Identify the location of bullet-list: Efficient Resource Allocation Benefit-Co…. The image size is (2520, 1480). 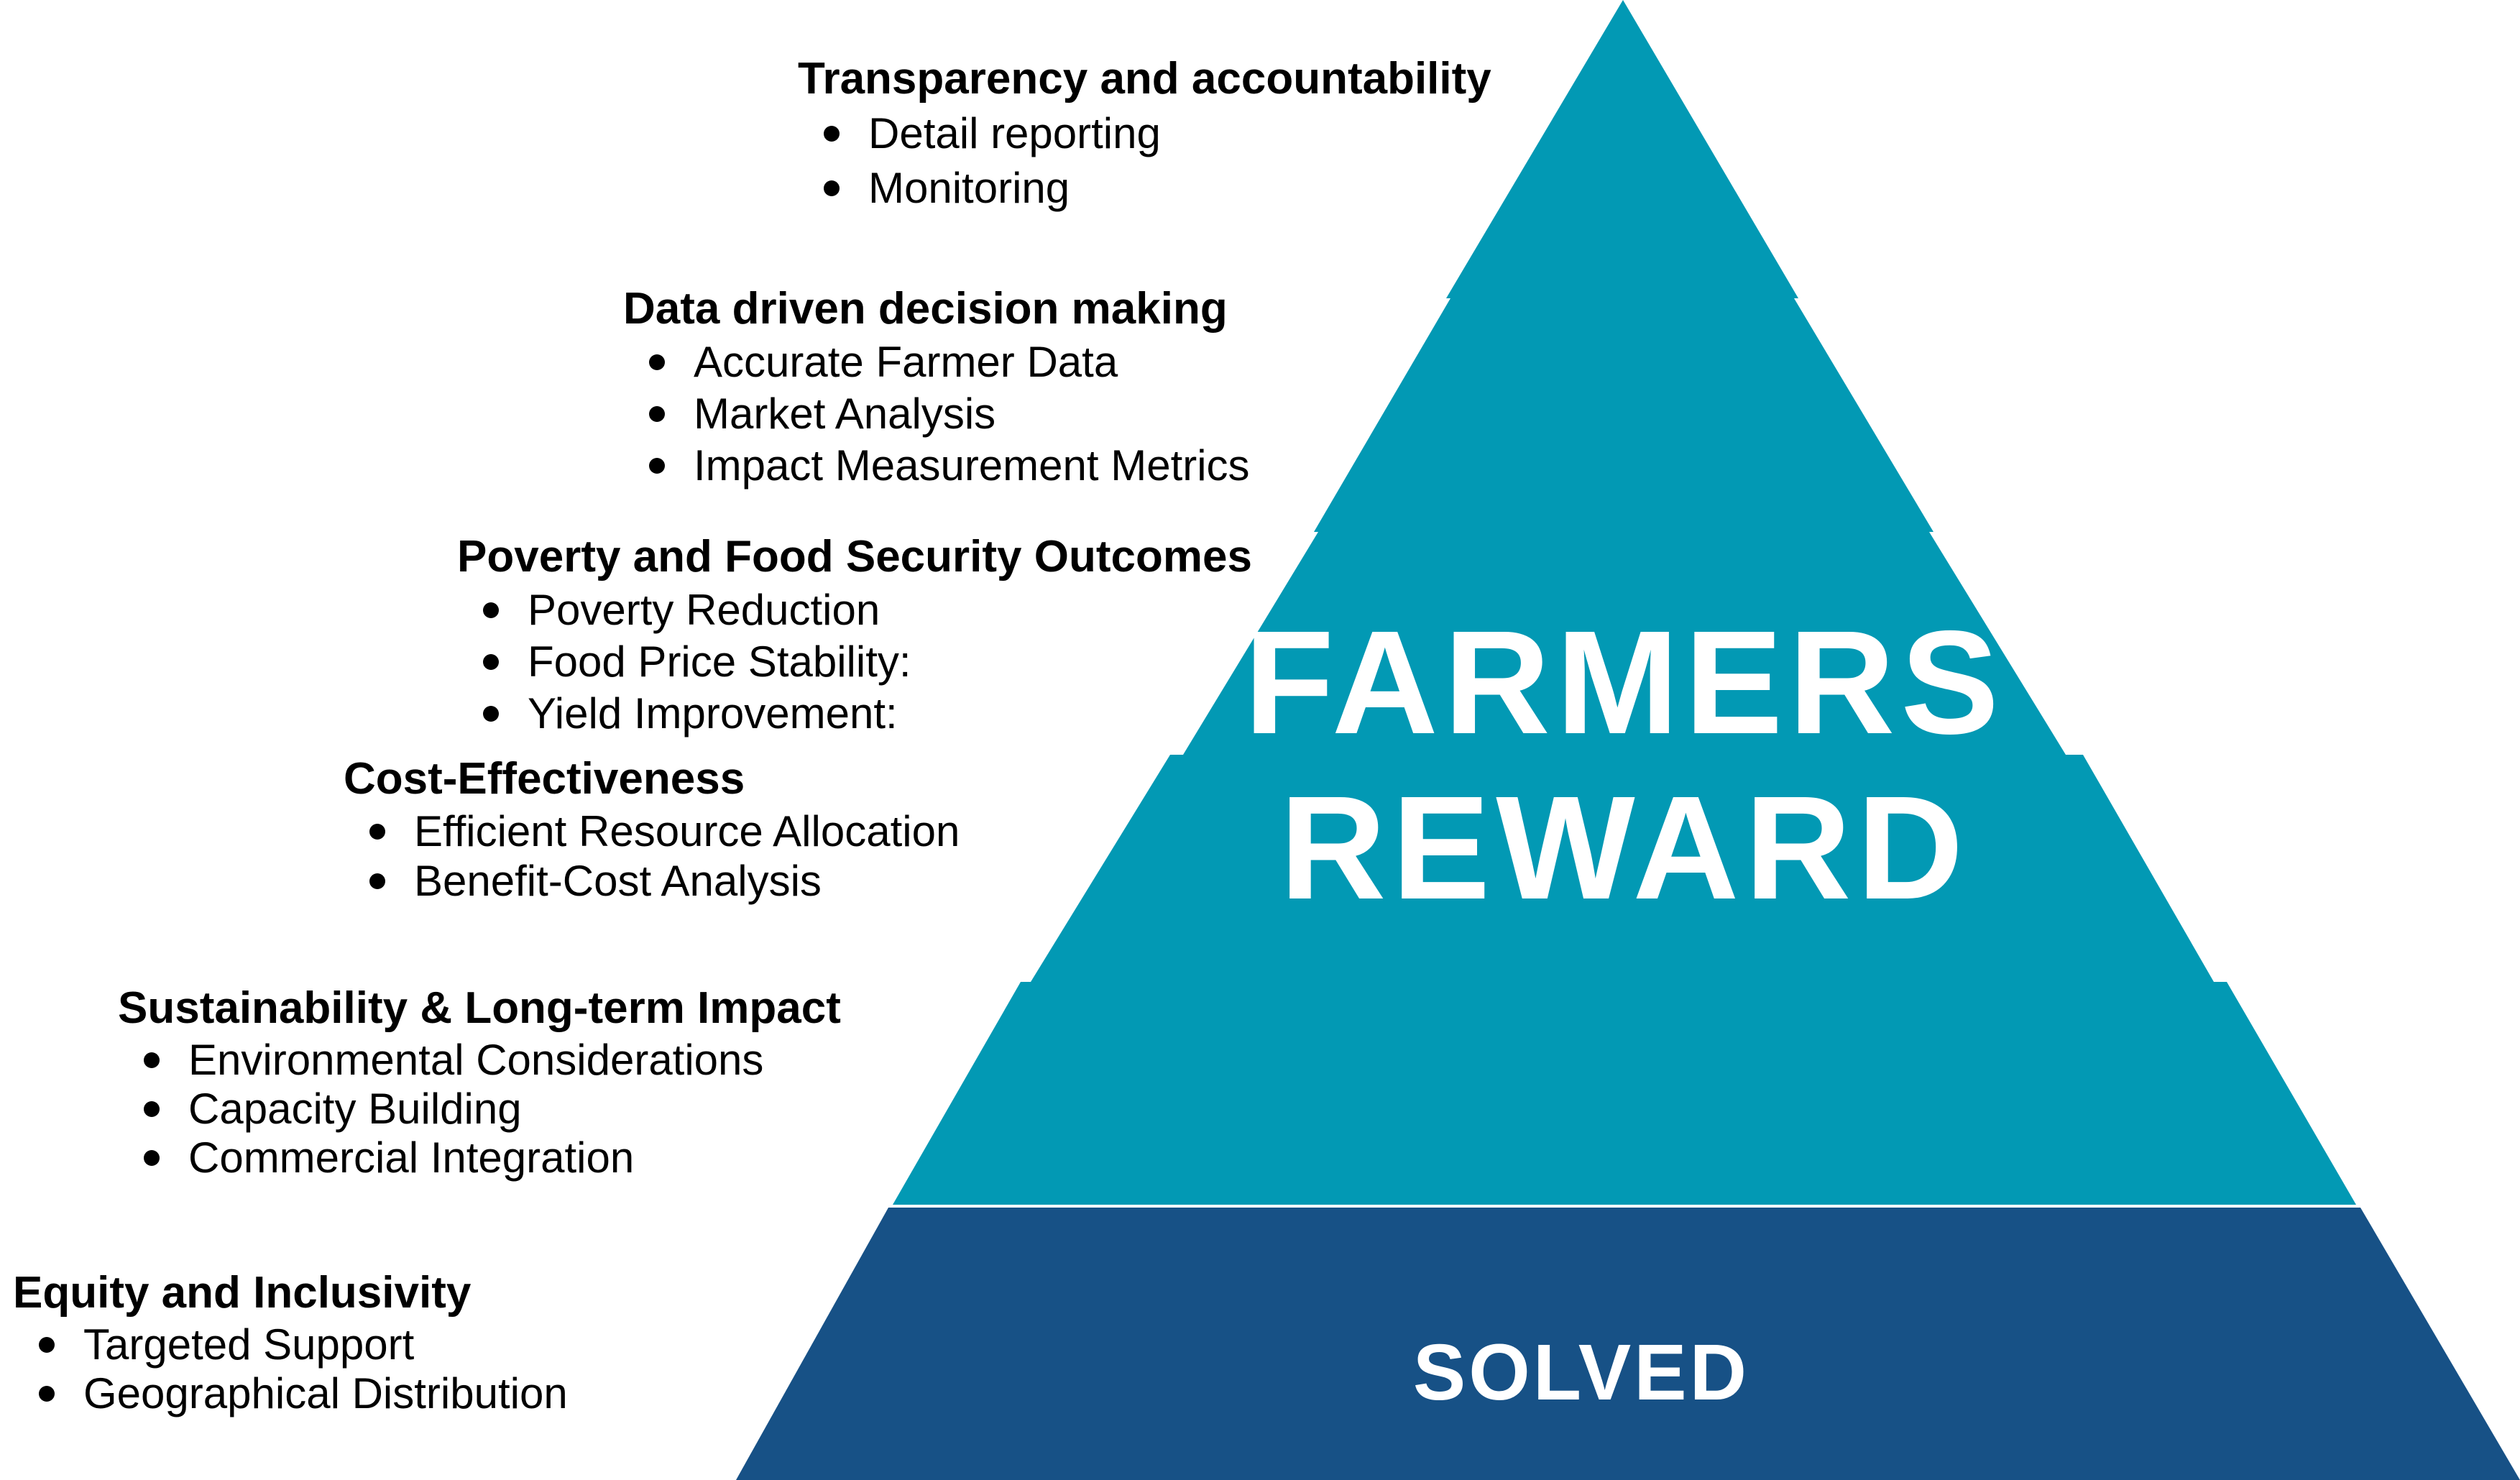
(652, 856).